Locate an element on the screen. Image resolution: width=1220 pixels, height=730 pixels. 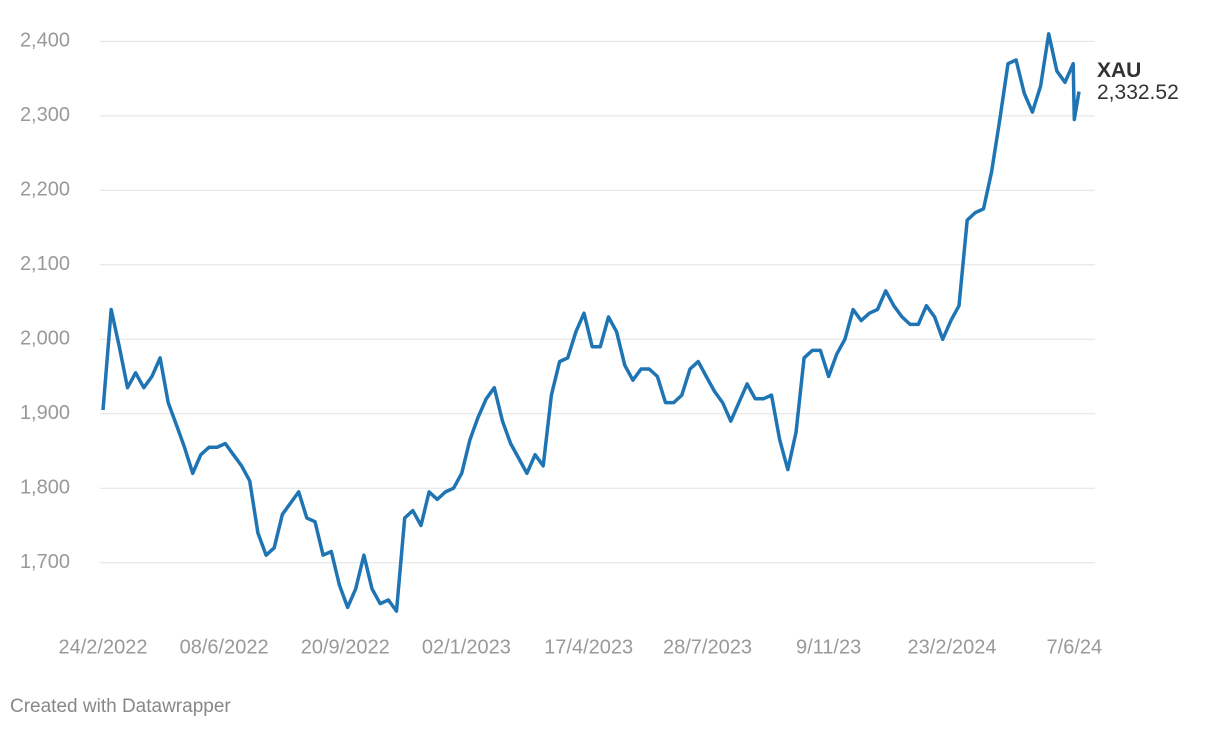
y-tick-label: 2,000 is located at coordinates (45, 339).